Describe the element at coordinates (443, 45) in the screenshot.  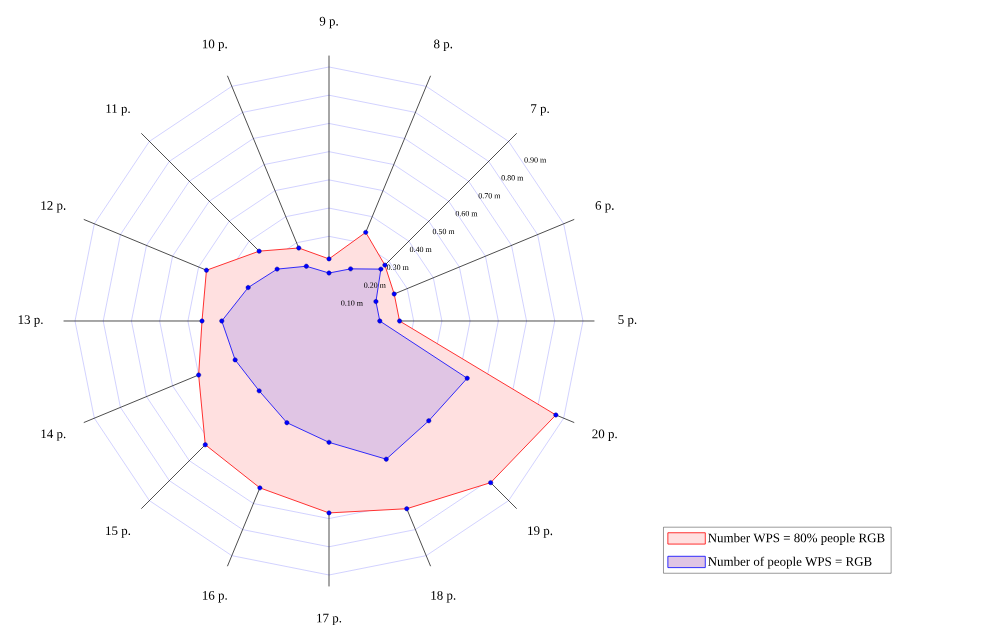
I see `spoke-label: 8 p.` at that location.